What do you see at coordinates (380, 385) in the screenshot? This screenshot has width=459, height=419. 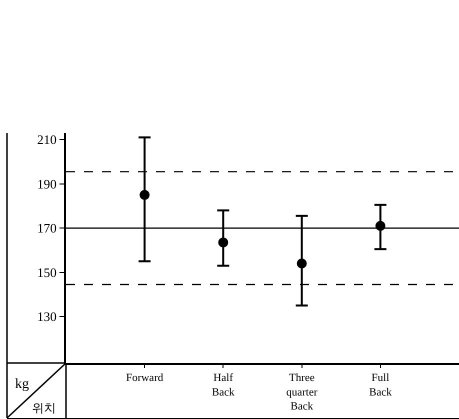 I see `x-tick-label: Full Back` at bounding box center [380, 385].